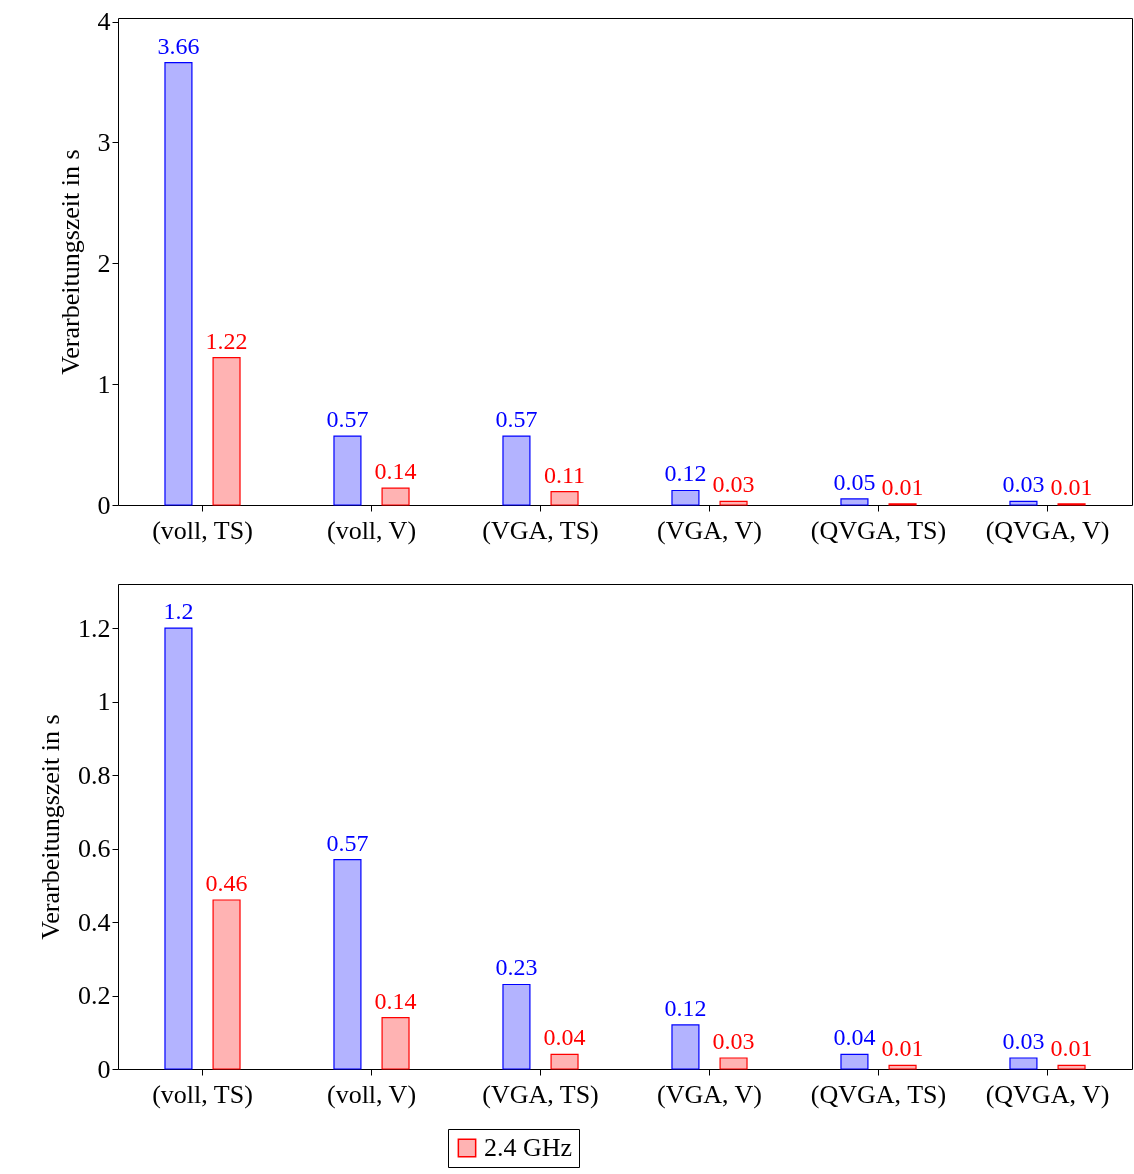  What do you see at coordinates (94, 996) in the screenshot?
I see `y-tick-label: 0.2` at bounding box center [94, 996].